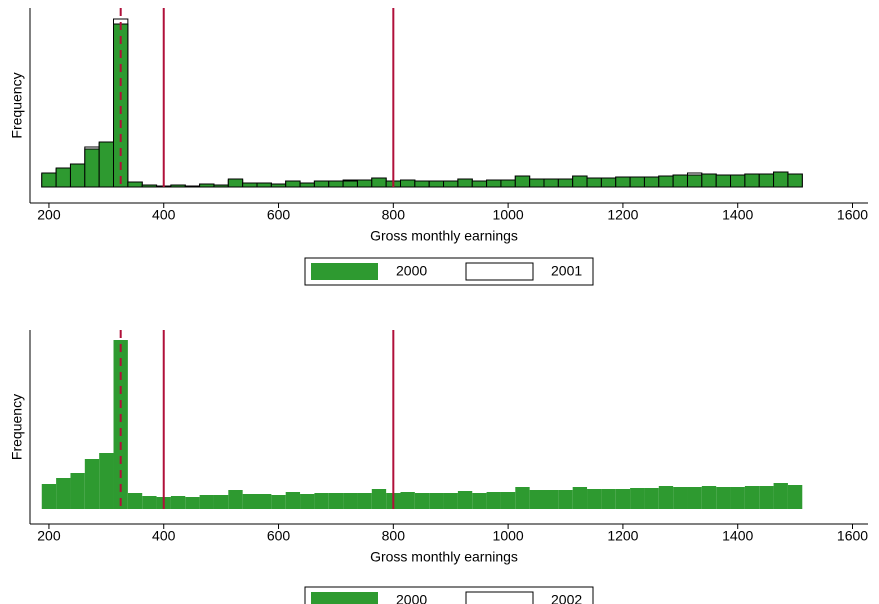 This screenshot has width=879, height=604. Describe the element at coordinates (737, 536) in the screenshot. I see `x-tick-label: 1400` at that location.